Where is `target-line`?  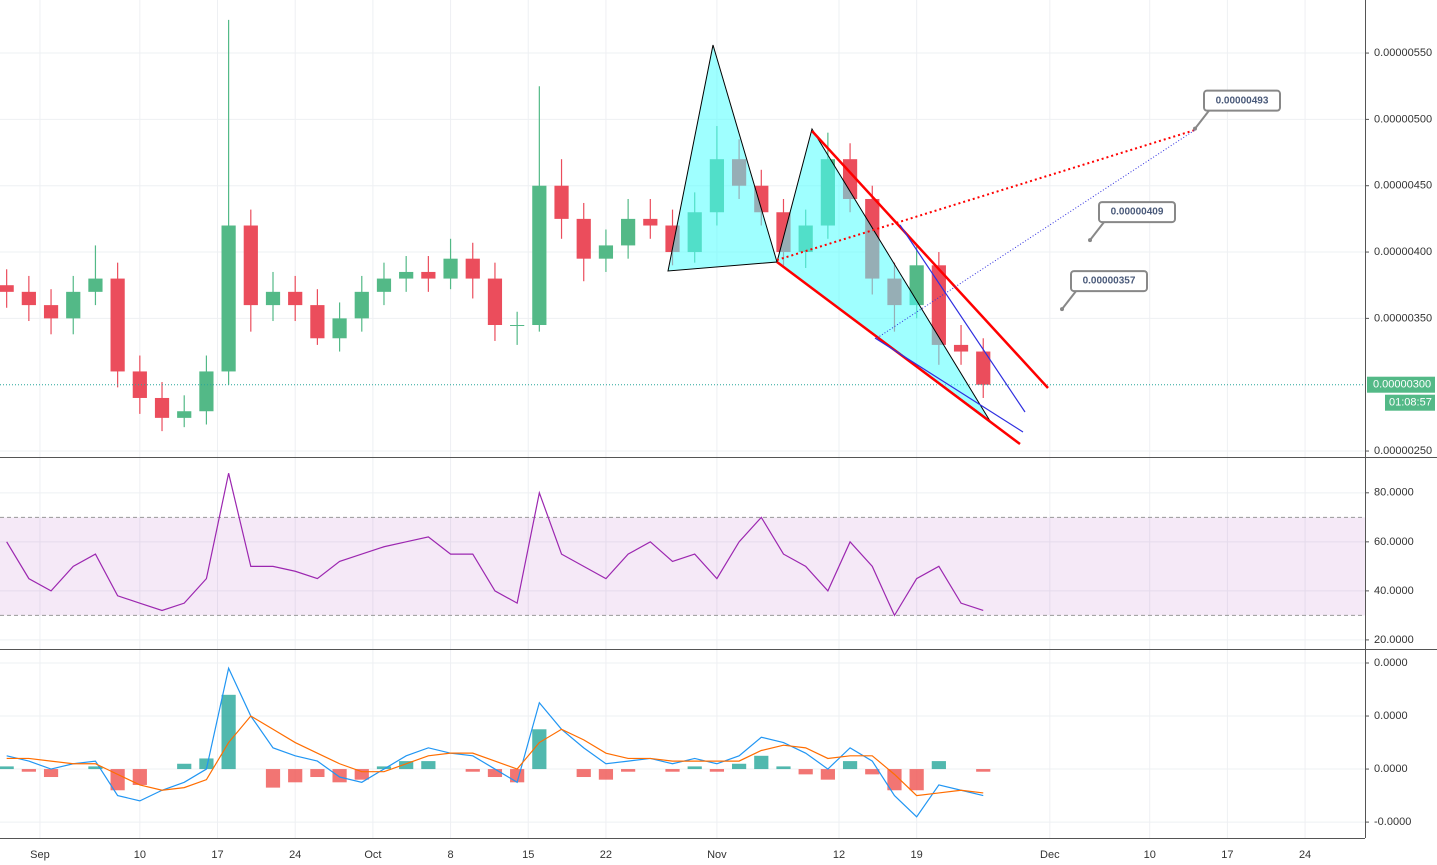
target-line is located at coordinates (1036, 234).